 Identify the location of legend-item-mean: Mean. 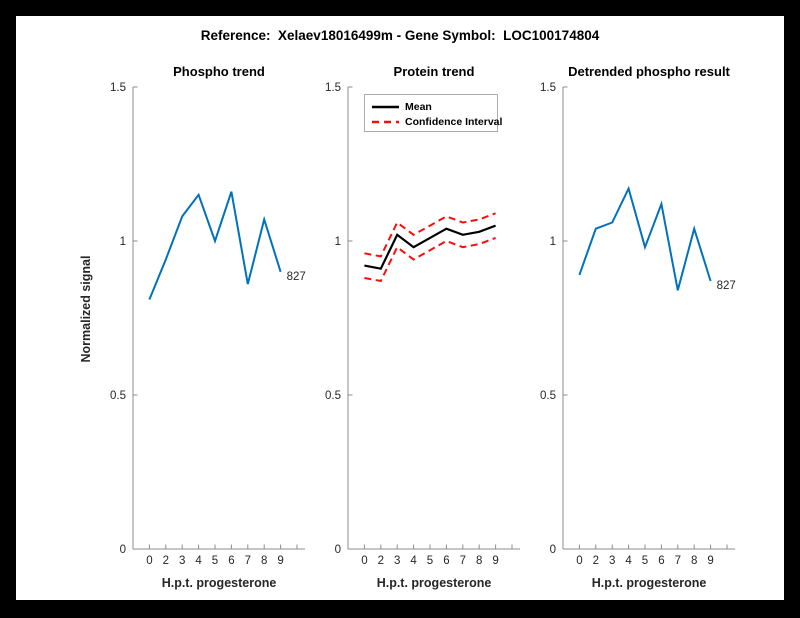
(434, 106).